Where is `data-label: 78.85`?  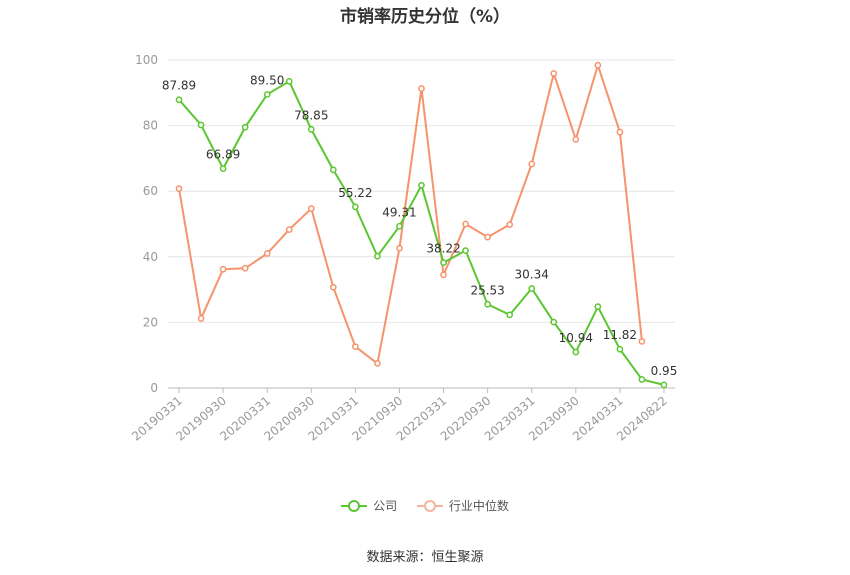 data-label: 78.85 is located at coordinates (311, 115).